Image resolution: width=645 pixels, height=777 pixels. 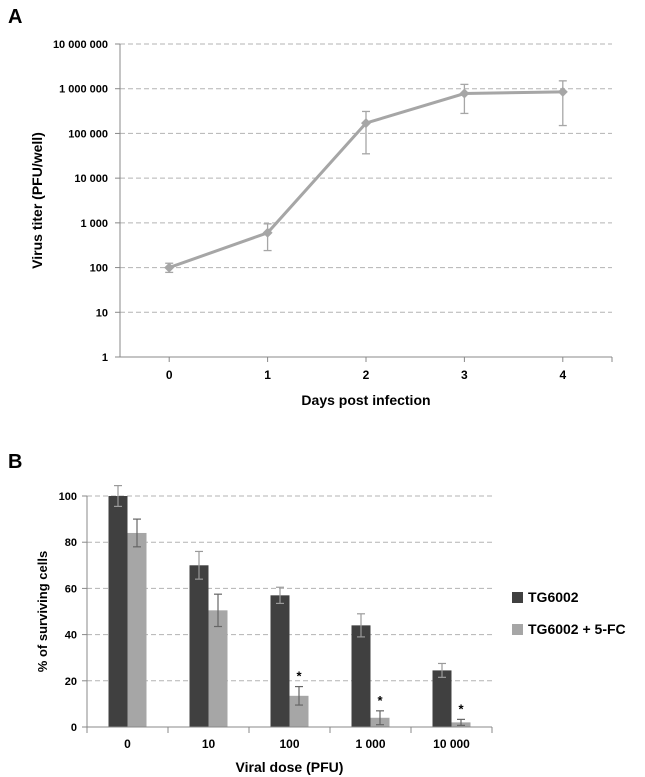 What do you see at coordinates (71, 589) in the screenshot?
I see `y-tick-label: 60` at bounding box center [71, 589].